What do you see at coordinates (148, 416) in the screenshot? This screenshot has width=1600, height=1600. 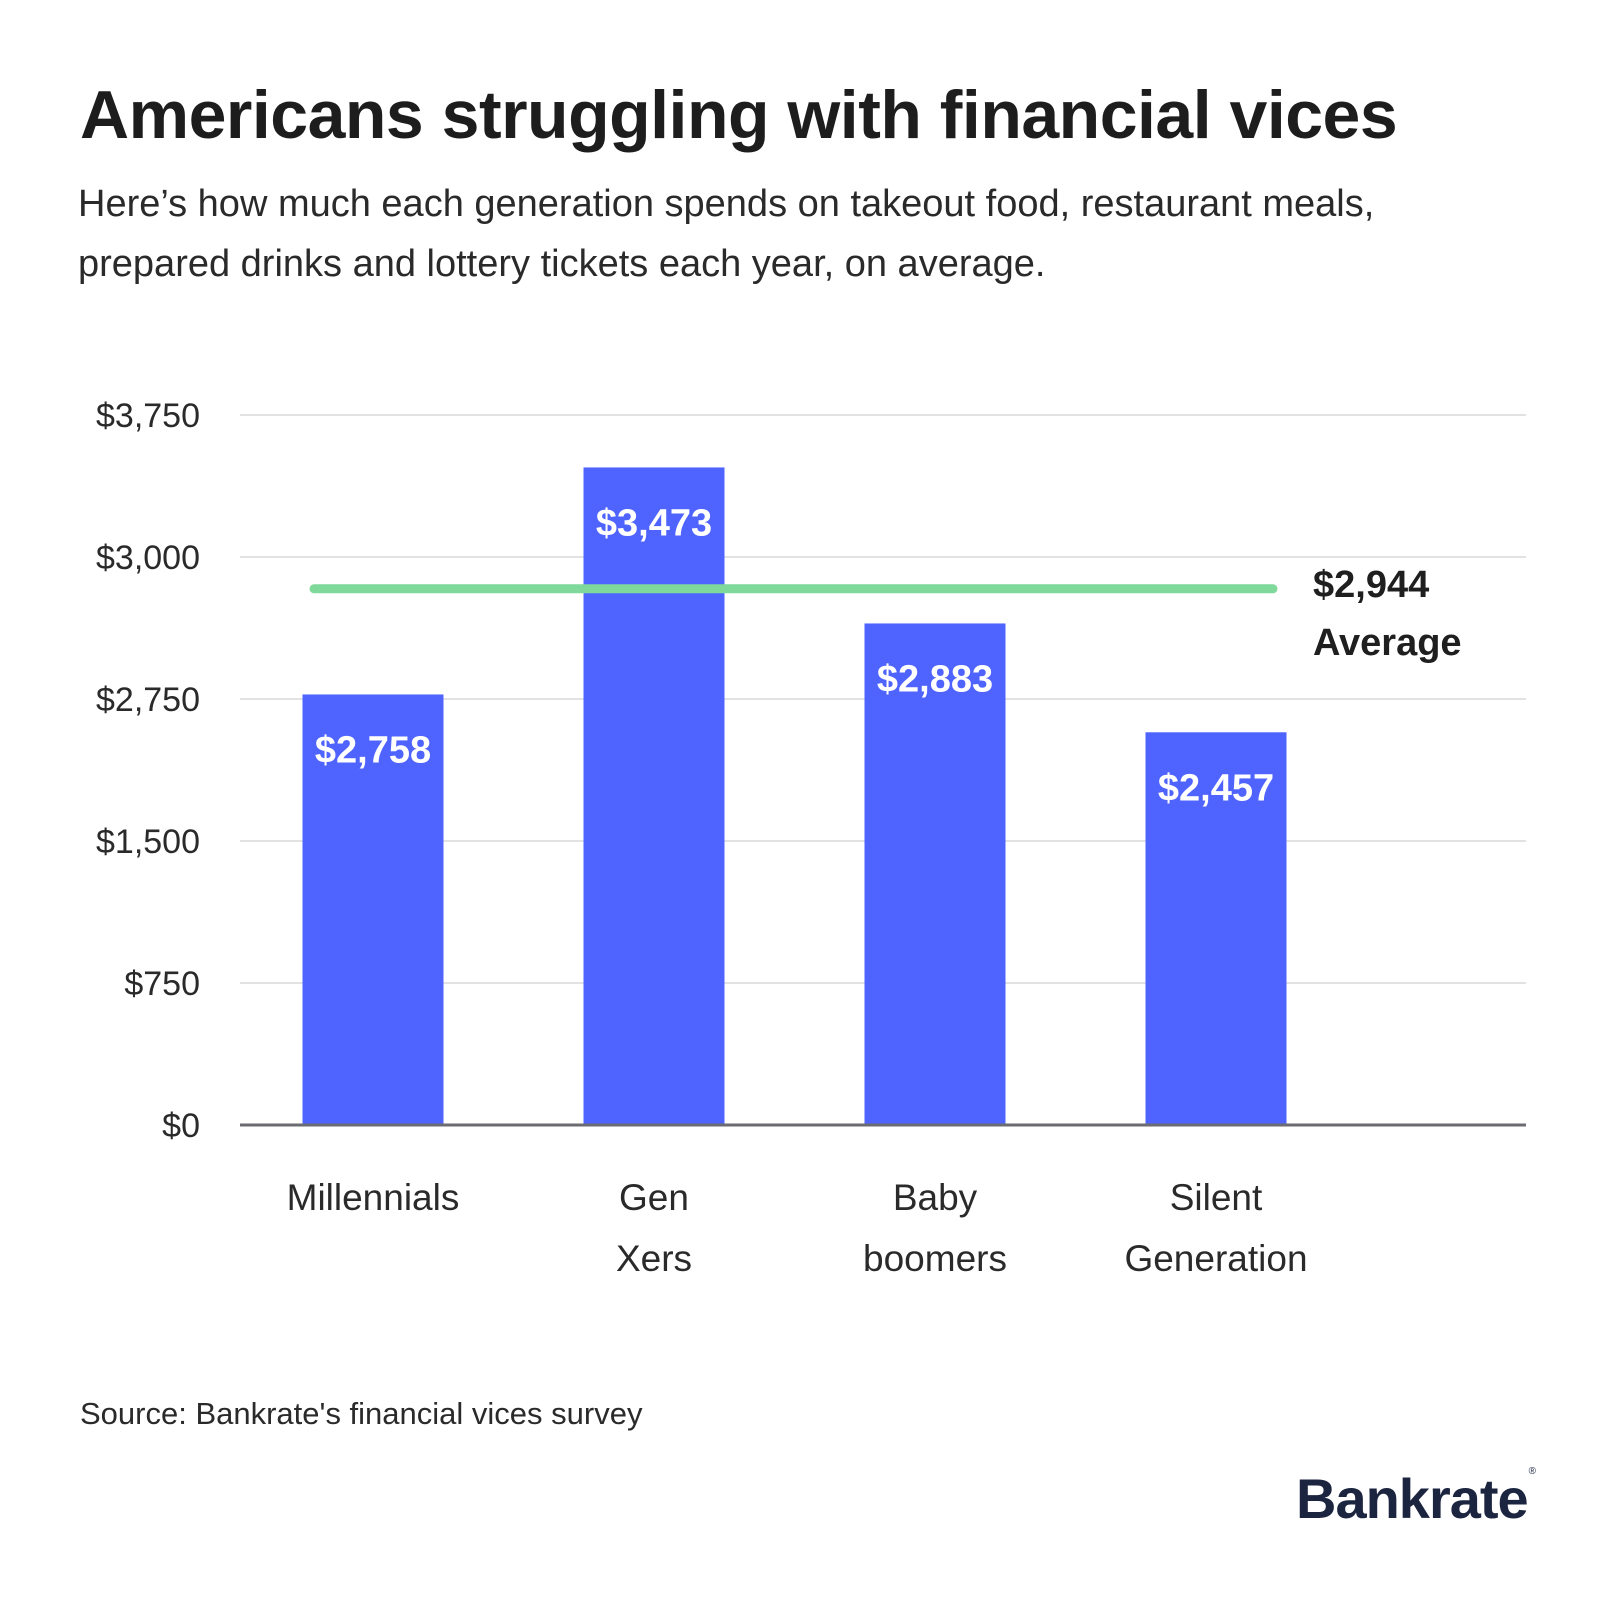 I see `y-tick-label: $3,750` at bounding box center [148, 416].